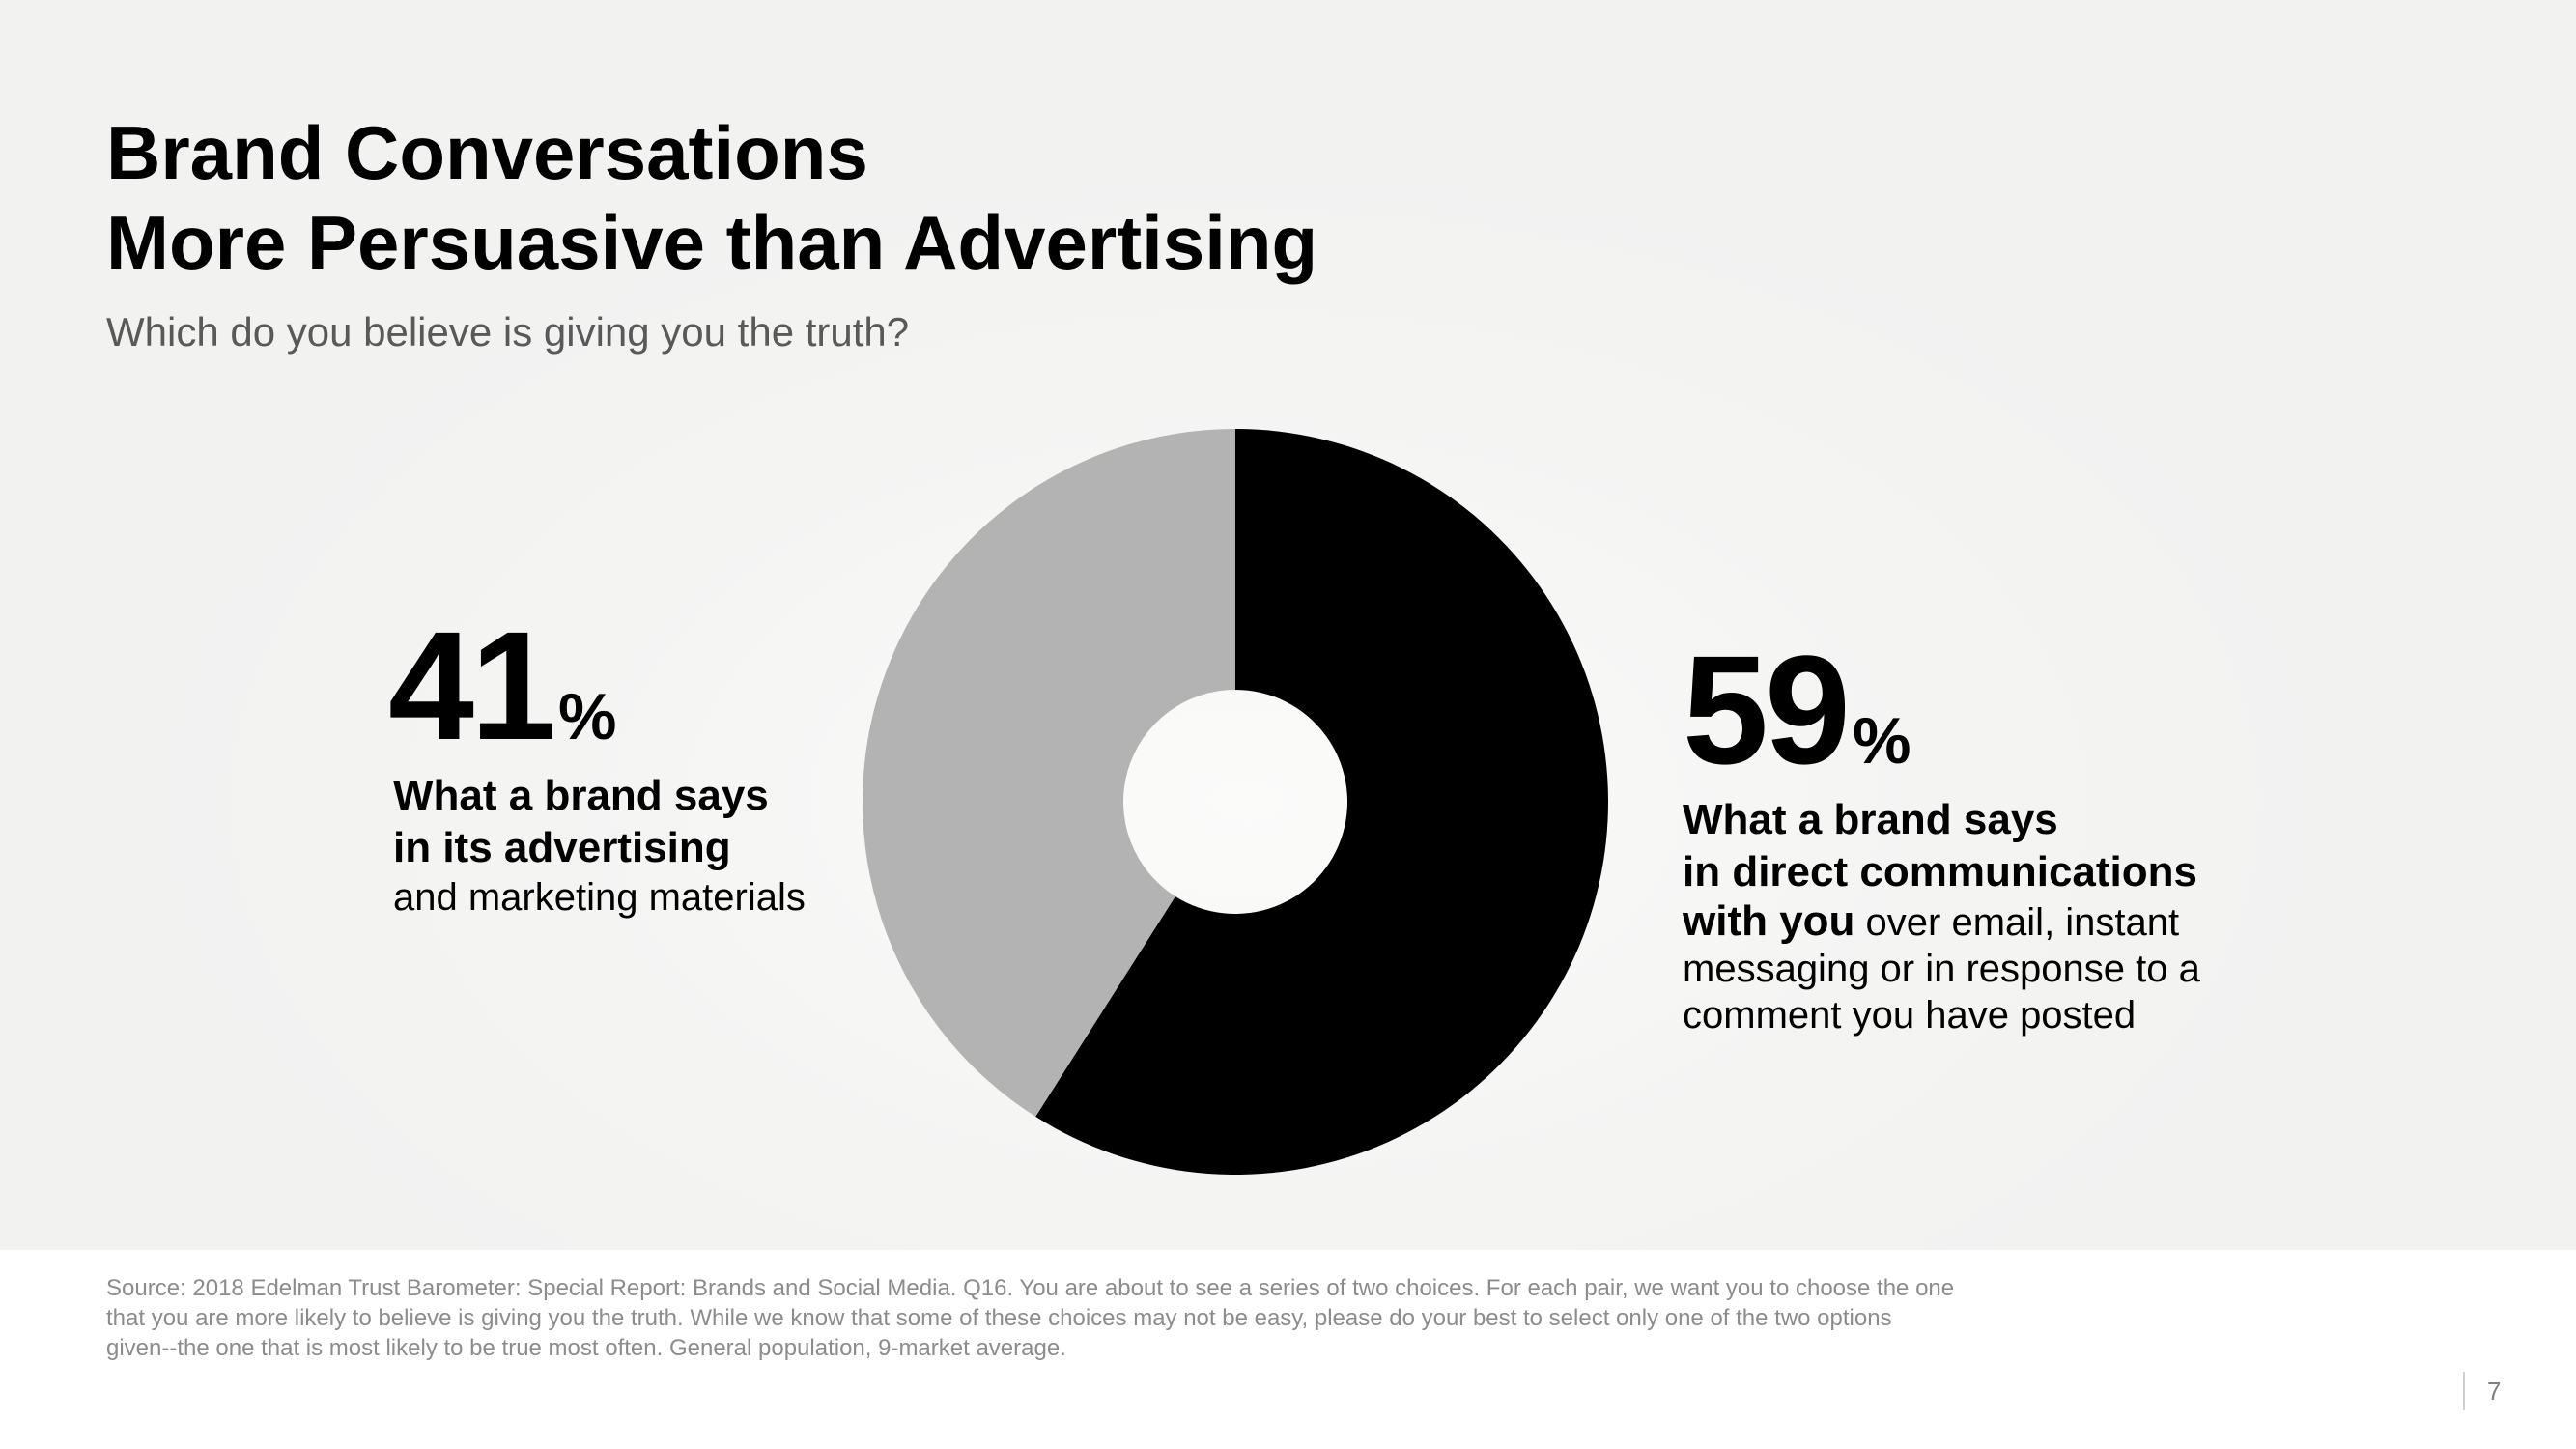 The width and height of the screenshot is (2576, 1449). What do you see at coordinates (712, 242) in the screenshot?
I see `title-line-2: More Persuasive than Advertising` at bounding box center [712, 242].